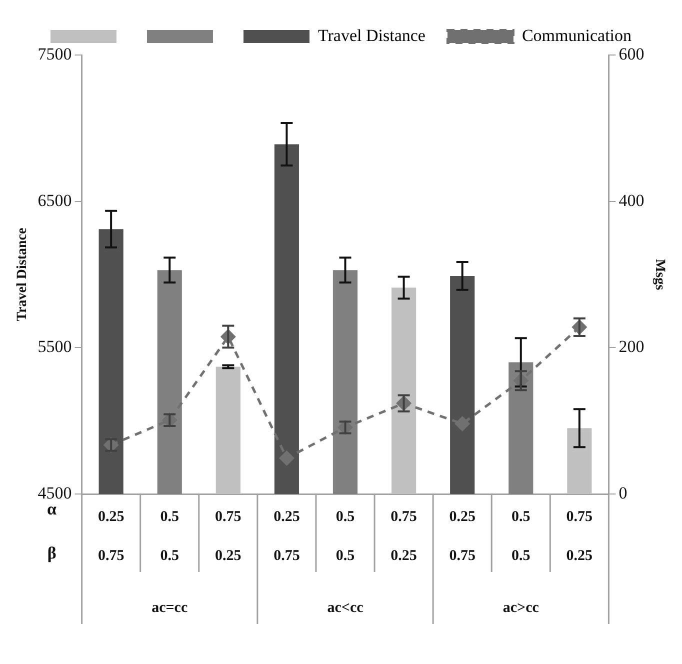  What do you see at coordinates (623, 492) in the screenshot?
I see `y2-tick-label: 0` at bounding box center [623, 492].